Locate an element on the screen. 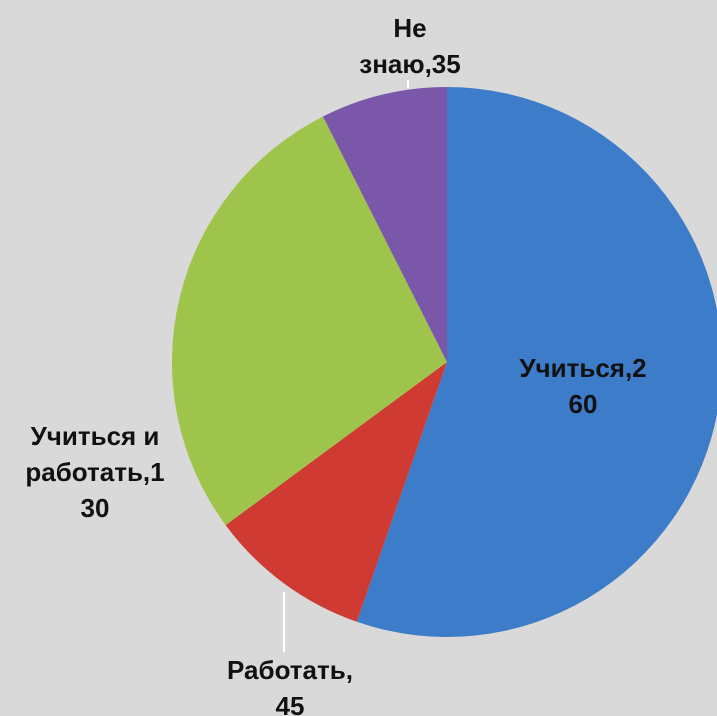 The image size is (717, 716). data-label-line: работать,1 is located at coordinates (94, 472).